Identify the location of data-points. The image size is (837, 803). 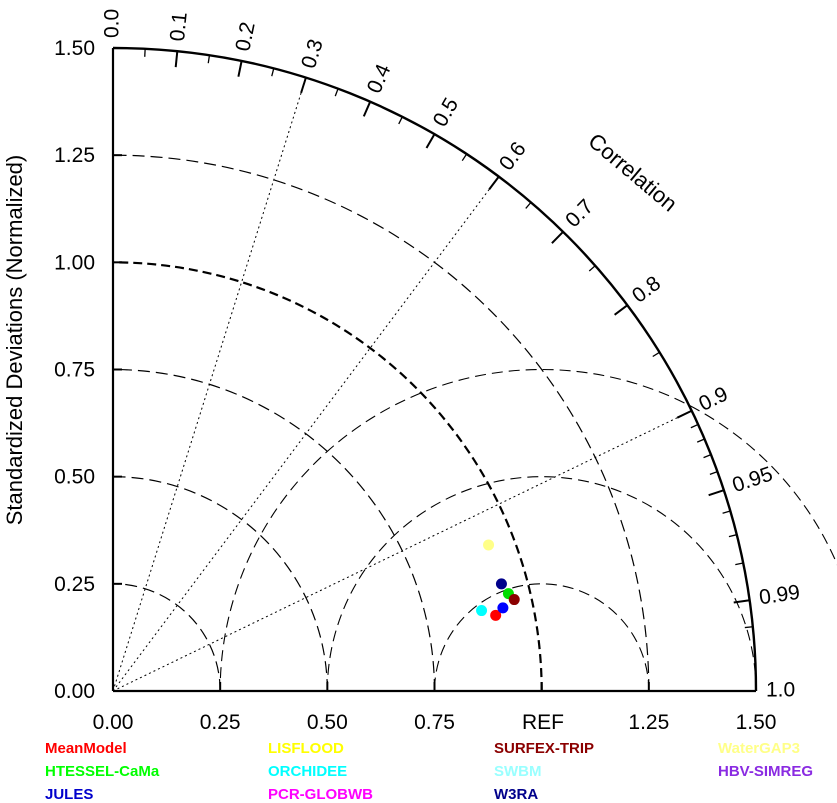
(498, 579).